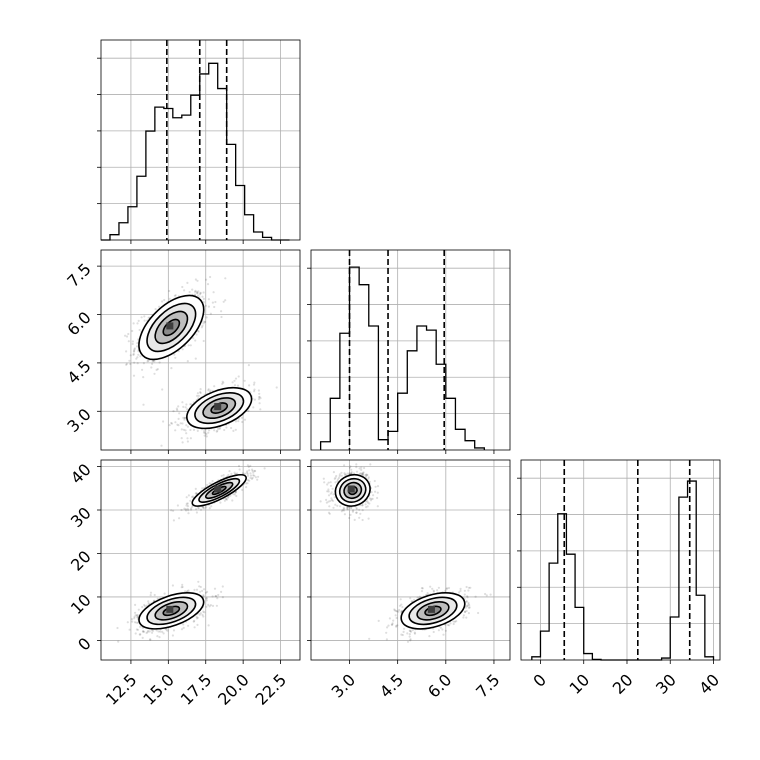 This screenshot has width=760, height=760. I want to click on density-peak-cell, so click(170, 326).